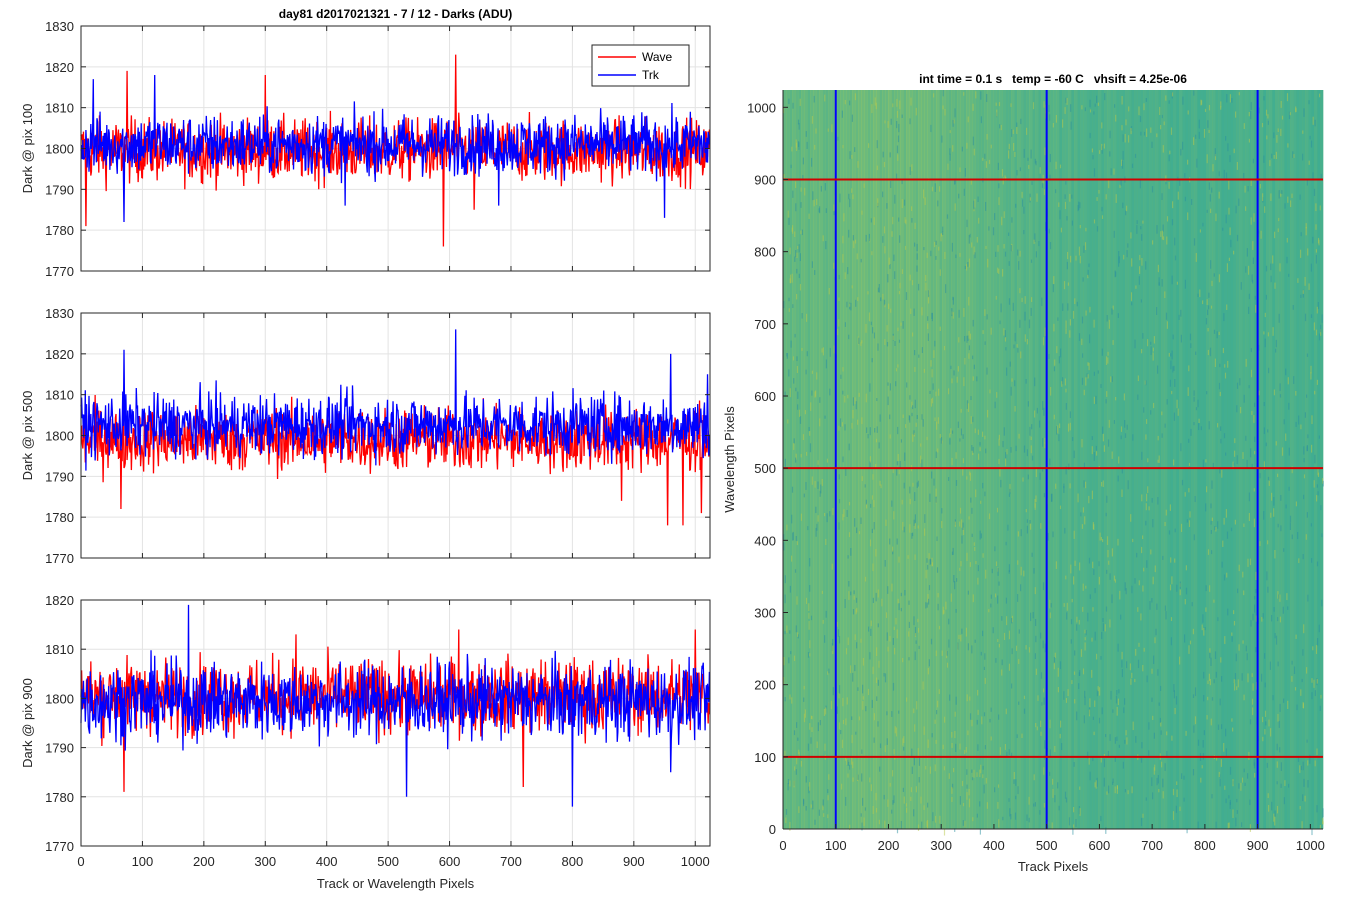 This screenshot has height=900, width=1350. Describe the element at coordinates (395, 460) in the screenshot. I see `series-line-wave` at that location.